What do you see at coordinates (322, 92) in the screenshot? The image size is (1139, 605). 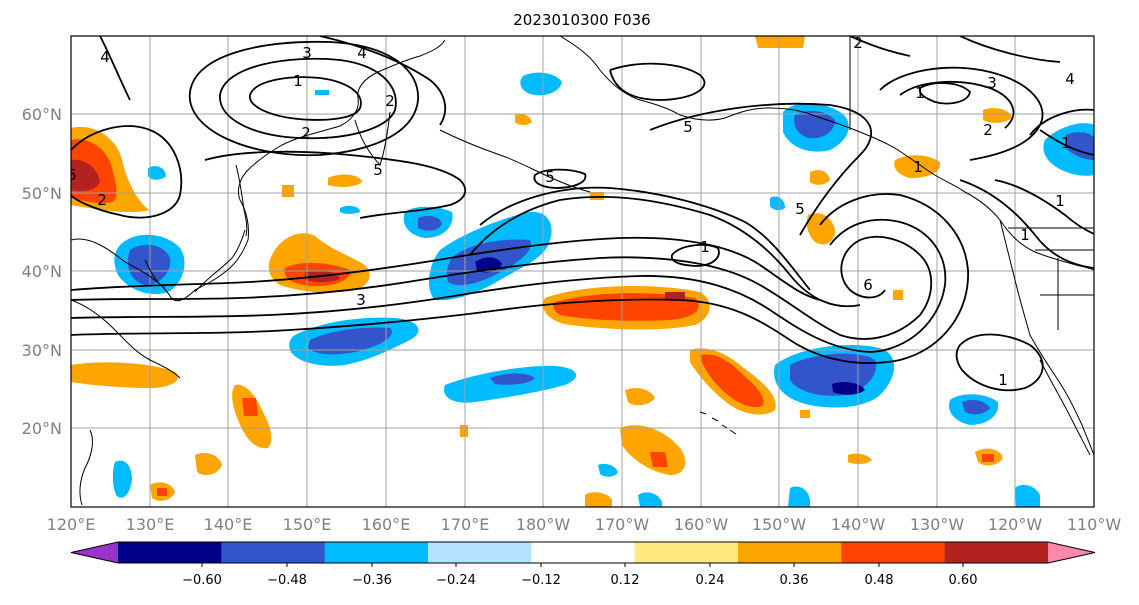 I see `fill-negative-north-sm` at bounding box center [322, 92].